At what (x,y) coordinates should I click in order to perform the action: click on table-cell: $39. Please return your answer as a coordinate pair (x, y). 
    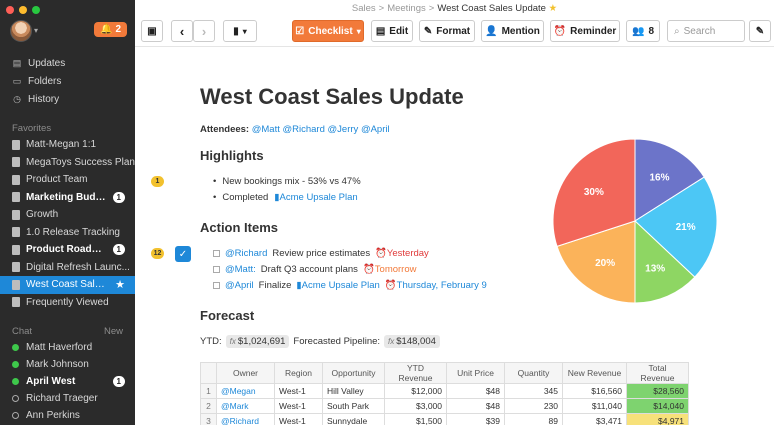
    Looking at the image, I should click on (475, 419).